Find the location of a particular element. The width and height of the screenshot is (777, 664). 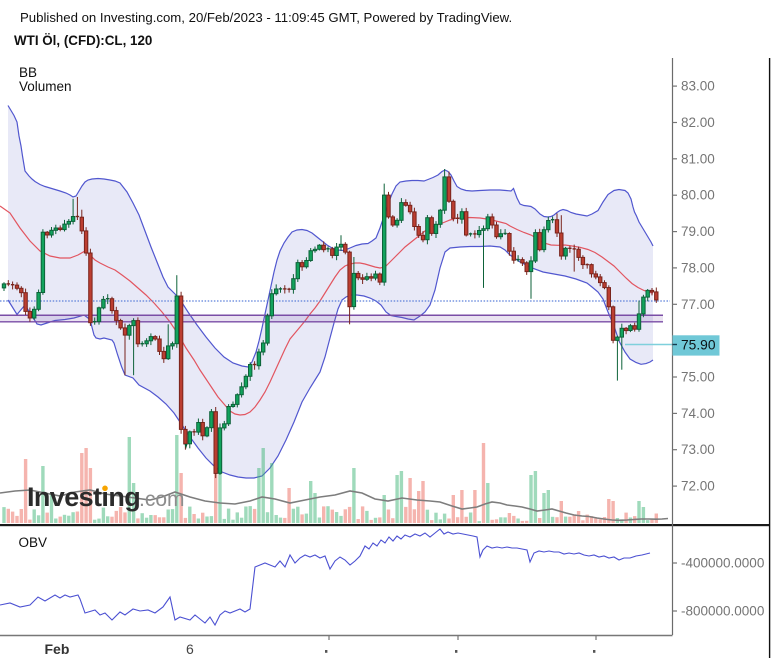

svg-text: BB is located at coordinates (28, 72).